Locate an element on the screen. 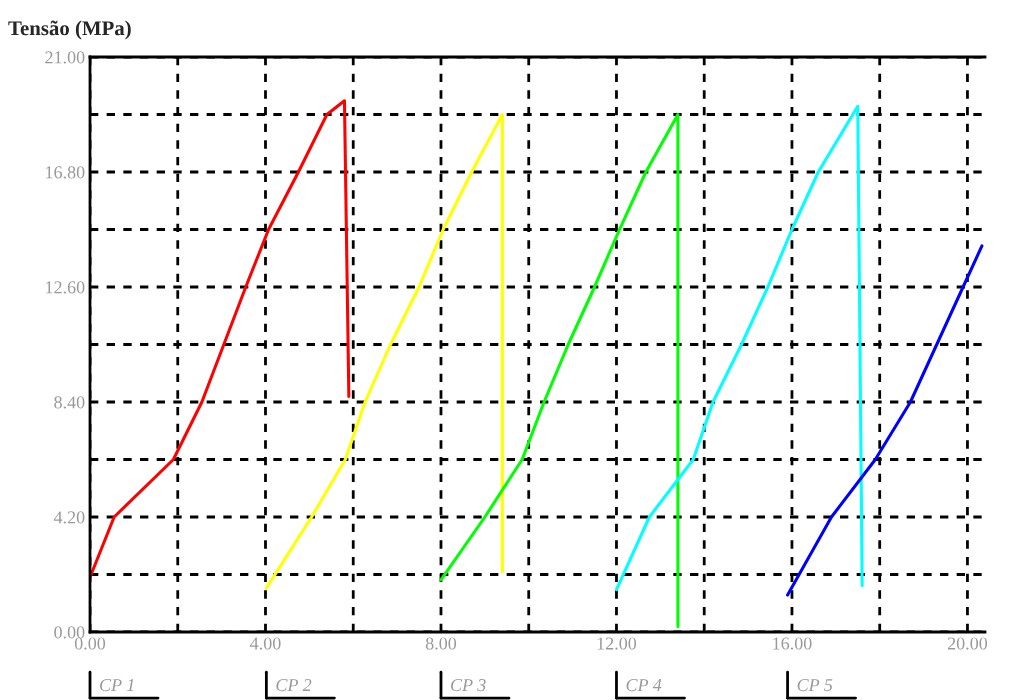  y-tick-label: 8.40 is located at coordinates (69, 402).